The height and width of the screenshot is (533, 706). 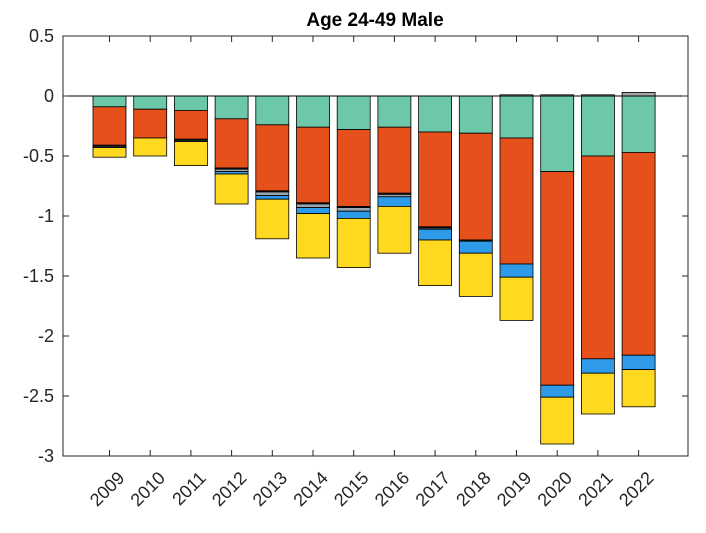 I want to click on bar-segment-2009-s1, so click(x=109, y=101).